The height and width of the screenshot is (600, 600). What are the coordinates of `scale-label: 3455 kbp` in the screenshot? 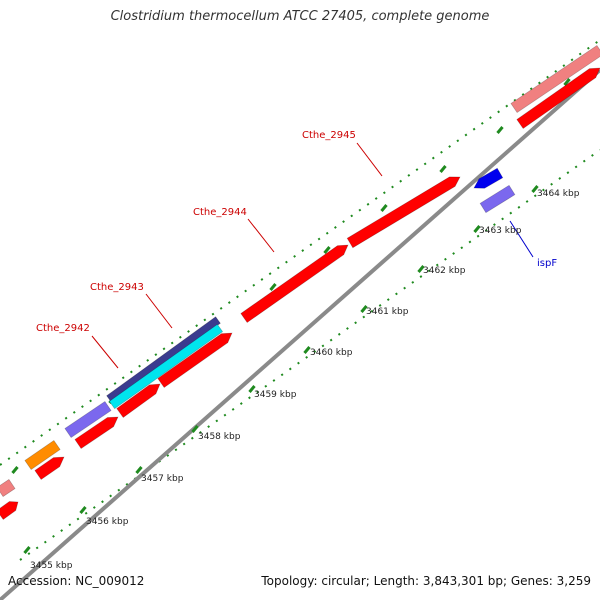 It's located at (51, 566).